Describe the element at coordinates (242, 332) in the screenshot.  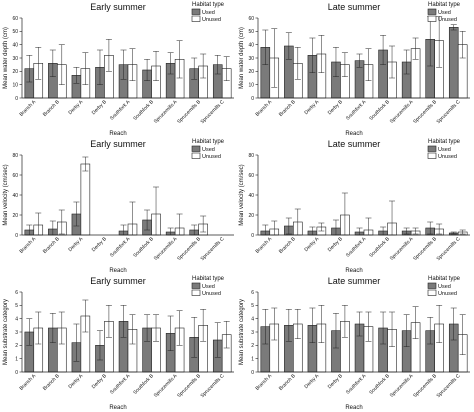
I see `y-axis-title: Mean substrate category` at that location.